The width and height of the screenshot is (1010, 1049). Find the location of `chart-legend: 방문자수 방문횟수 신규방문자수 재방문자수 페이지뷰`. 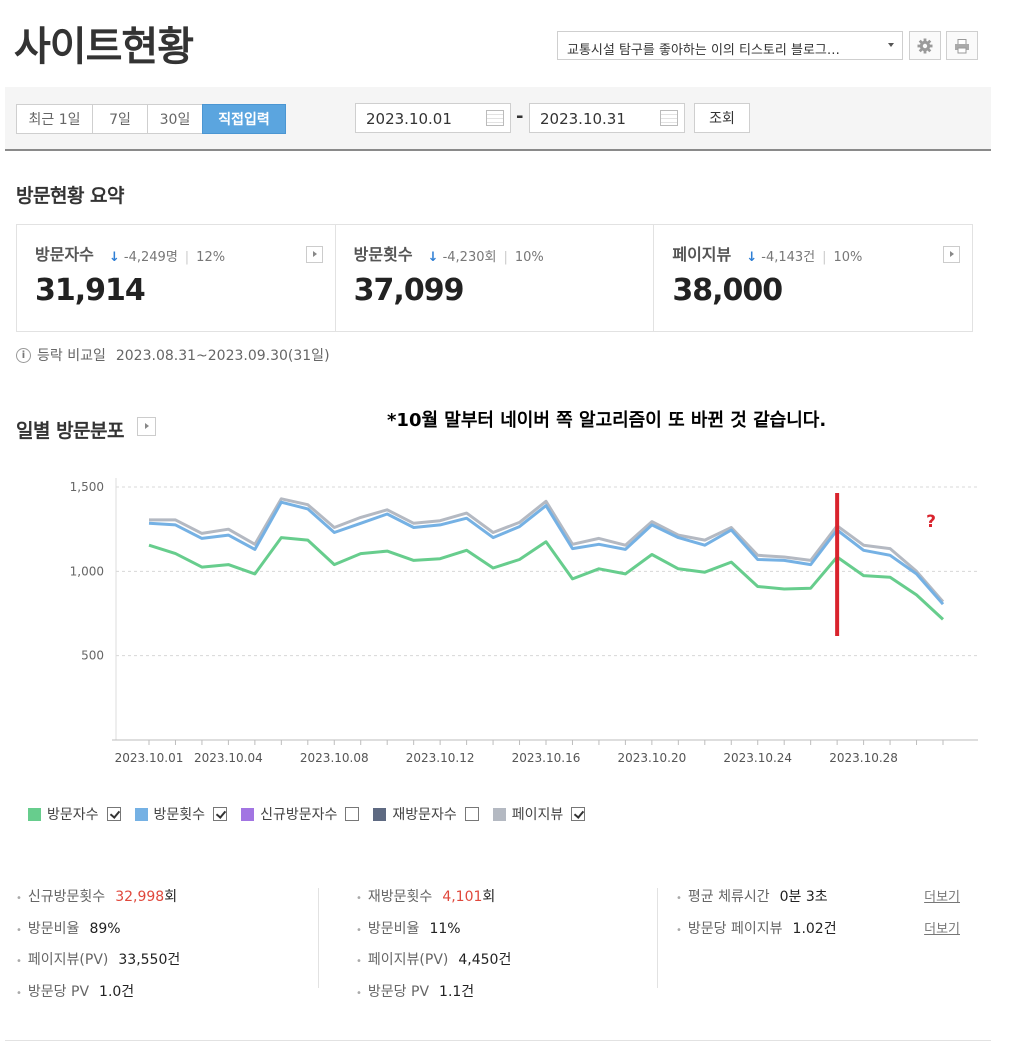

chart-legend: 방문자수 방문횟수 신규방문자수 재방문자수 페이지뷰 is located at coordinates (313, 814).